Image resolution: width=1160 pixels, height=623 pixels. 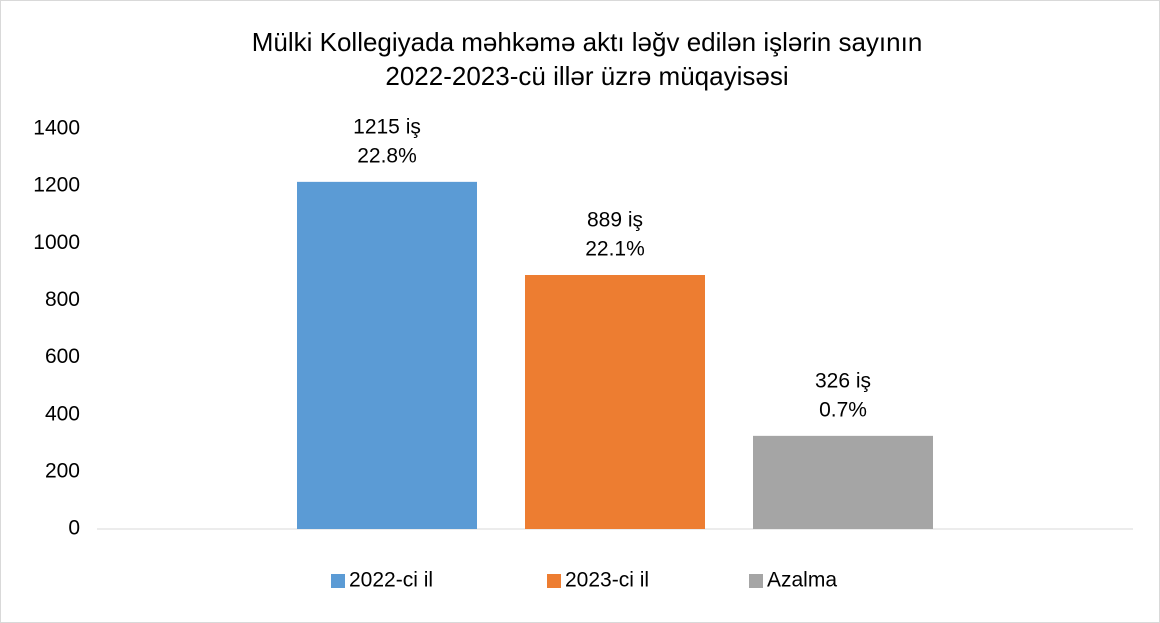 What do you see at coordinates (607, 580) in the screenshot?
I see `legend-label: 2023-ci il` at bounding box center [607, 580].